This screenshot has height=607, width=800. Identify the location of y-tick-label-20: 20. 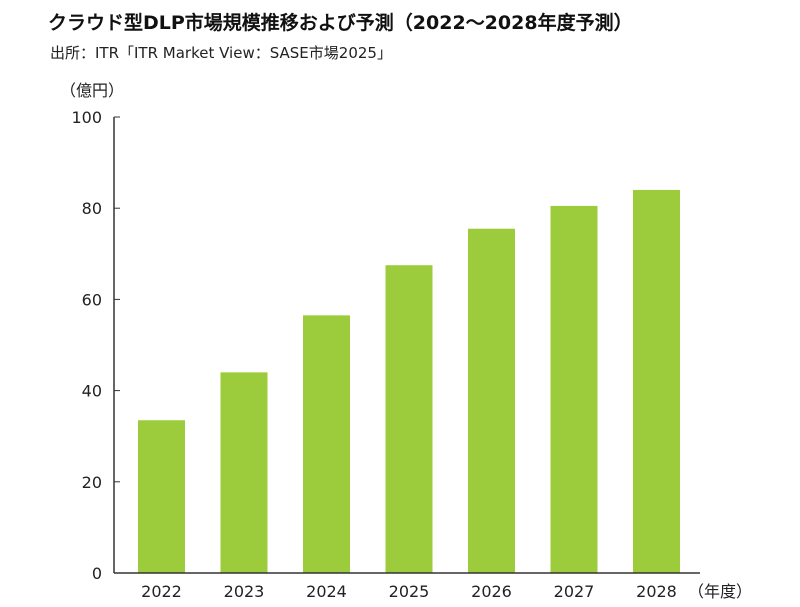
(92, 482).